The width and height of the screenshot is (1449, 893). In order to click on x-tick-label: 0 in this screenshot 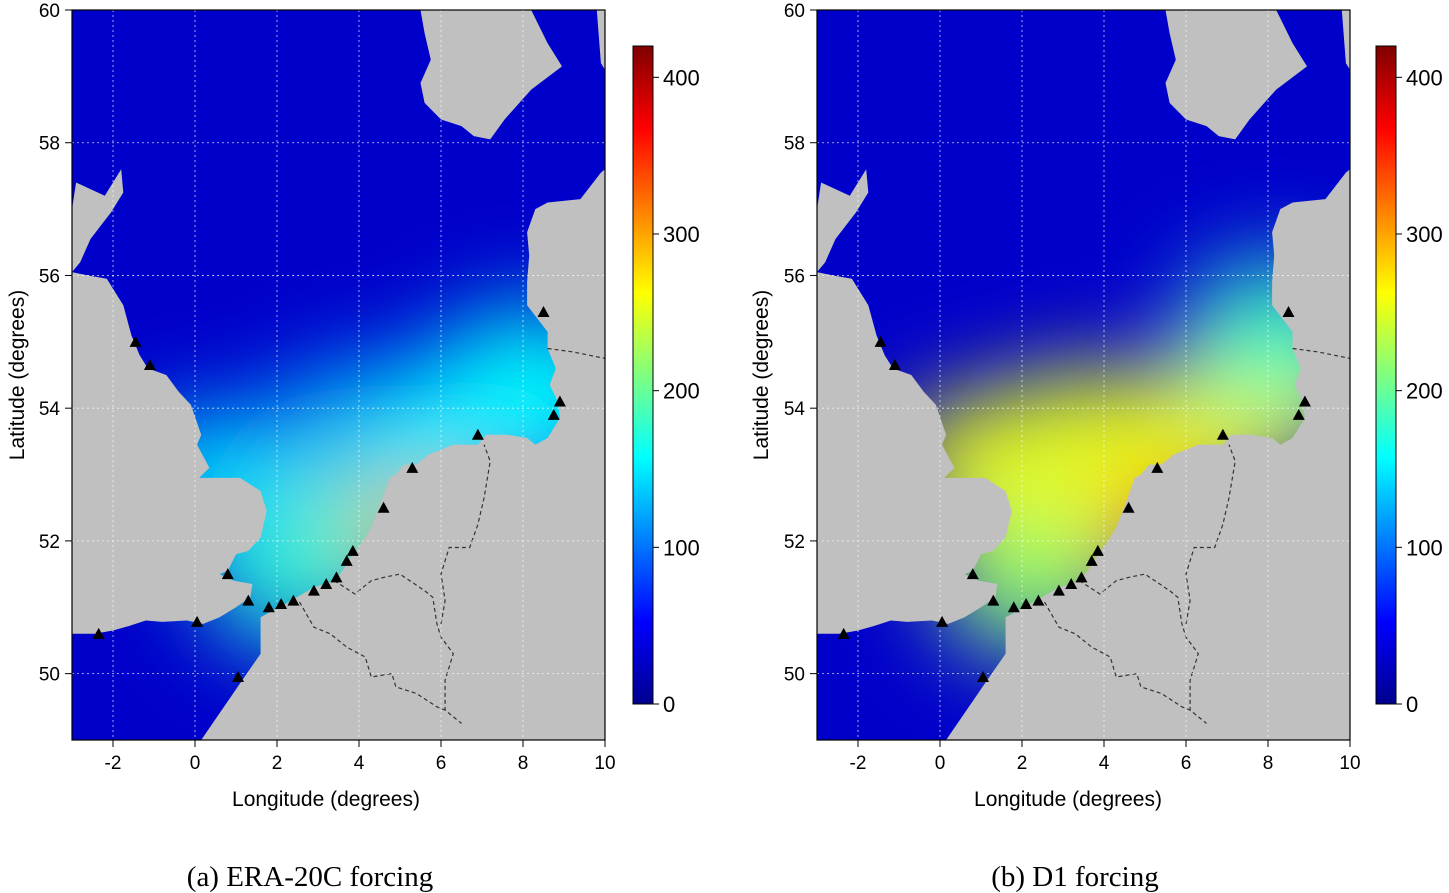, I will do `click(940, 763)`.